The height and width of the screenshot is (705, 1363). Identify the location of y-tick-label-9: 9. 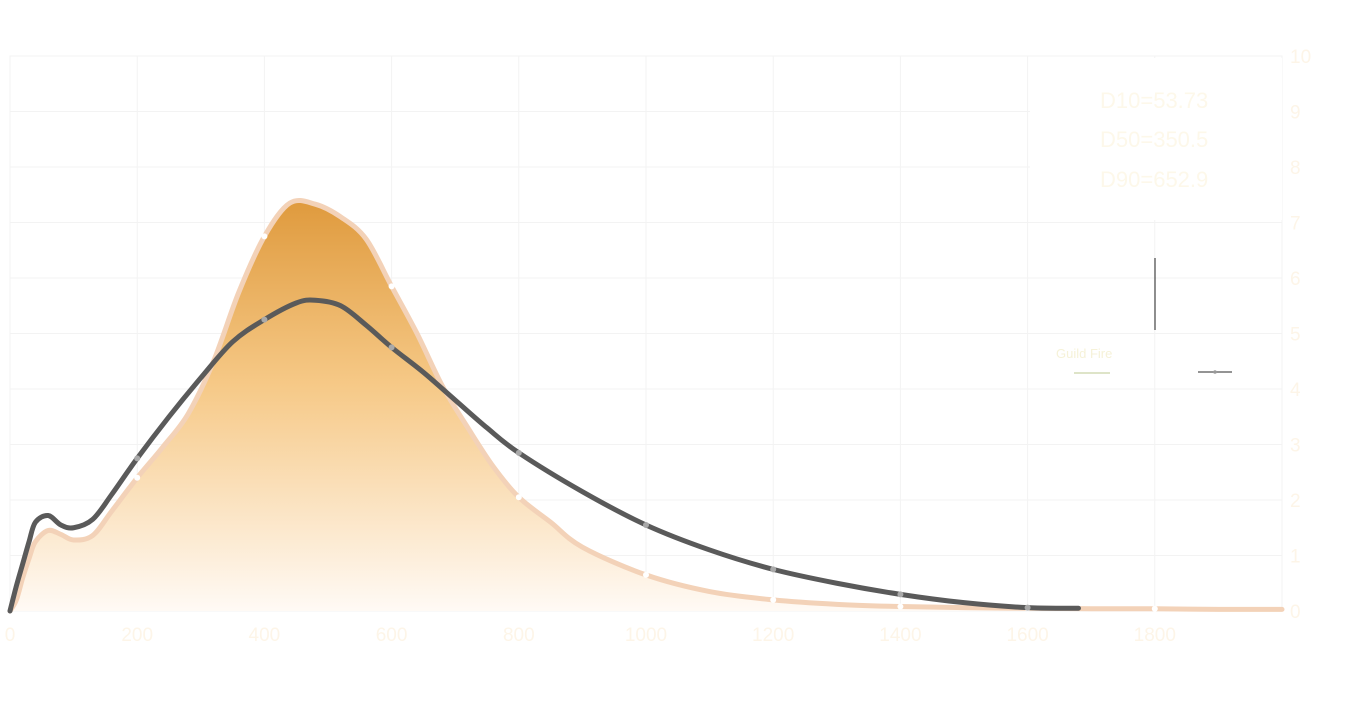
(1295, 113).